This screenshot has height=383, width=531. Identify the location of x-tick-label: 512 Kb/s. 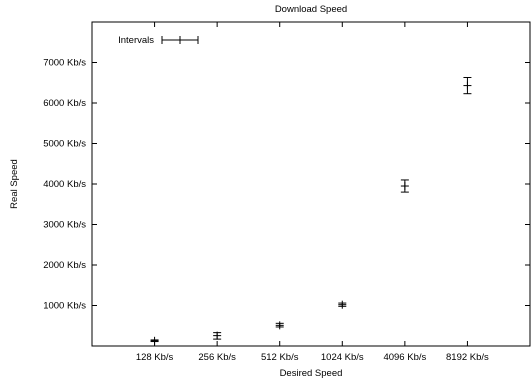
(280, 357).